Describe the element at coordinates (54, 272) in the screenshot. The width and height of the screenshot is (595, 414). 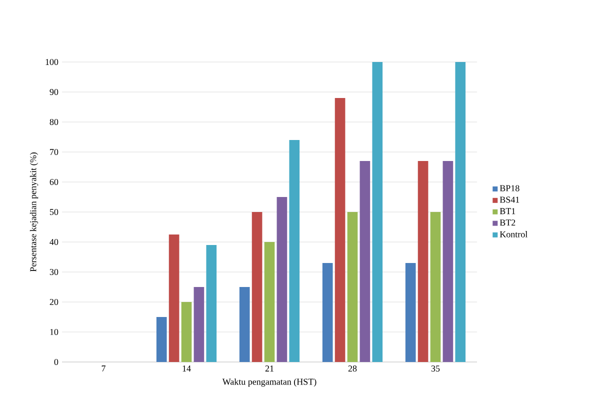
I see `y-tick-label: 30` at that location.